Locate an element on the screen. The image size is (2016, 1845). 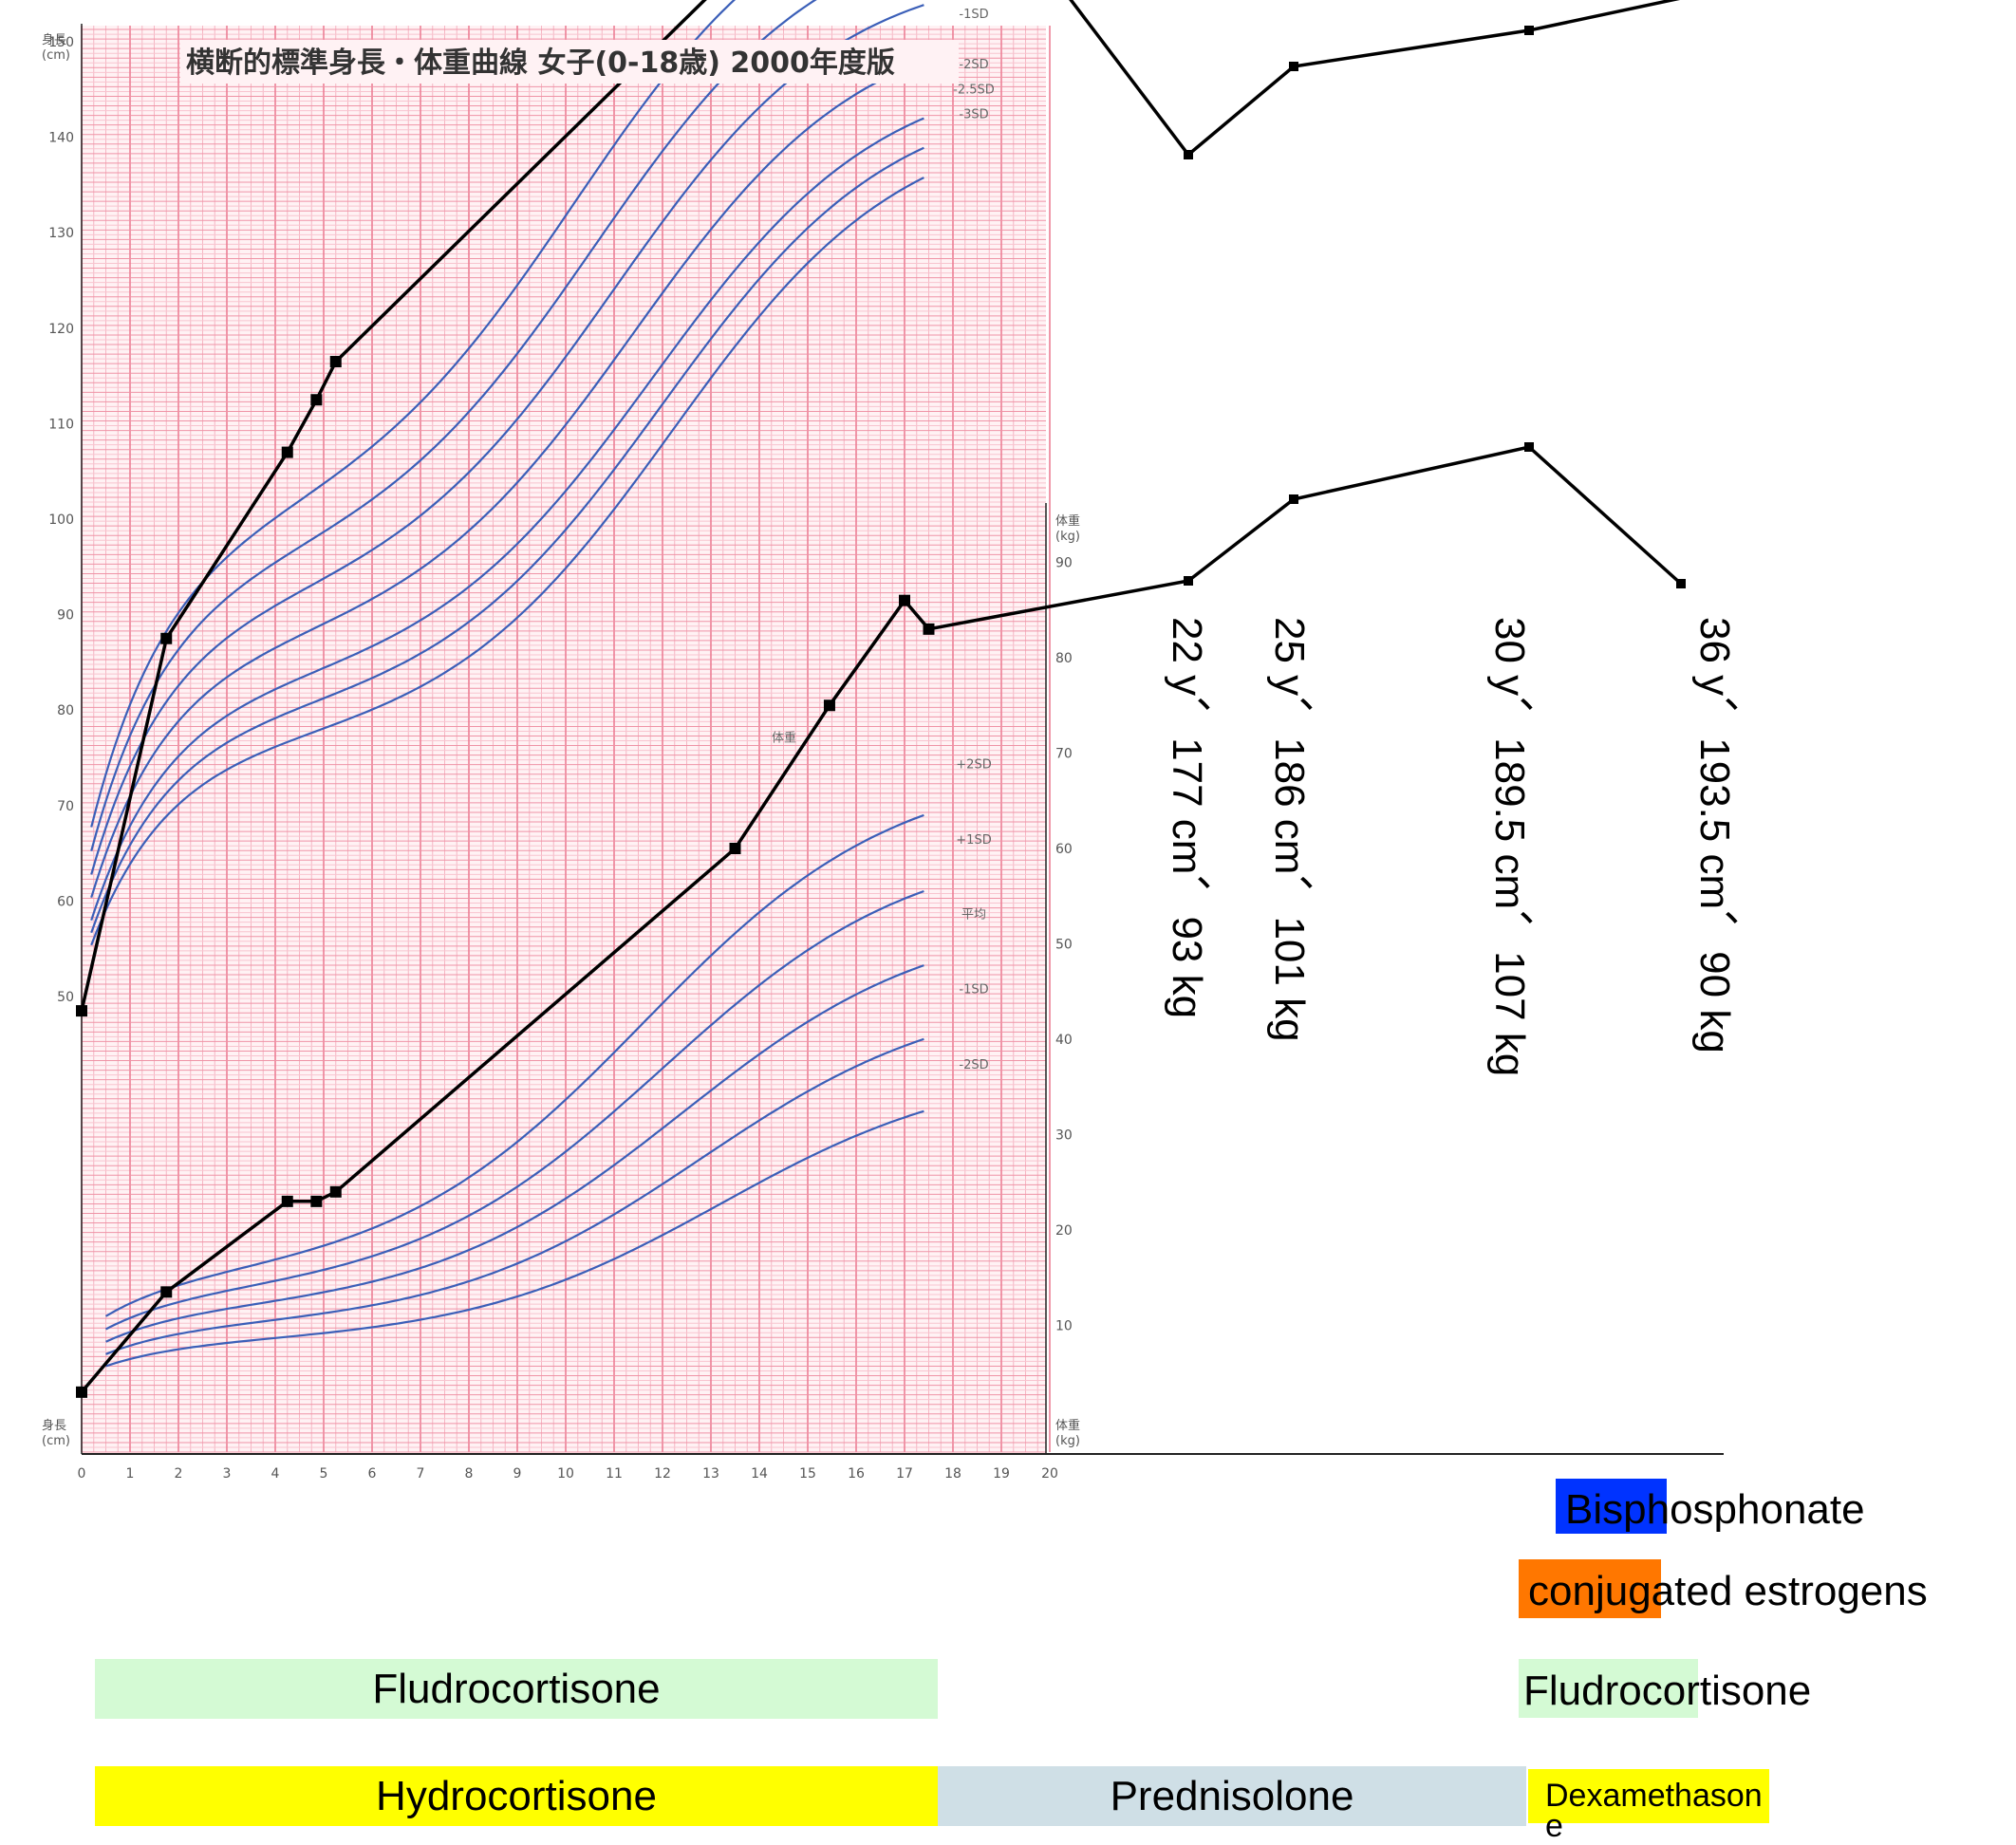
height-tick-label: 100 is located at coordinates (61, 520).